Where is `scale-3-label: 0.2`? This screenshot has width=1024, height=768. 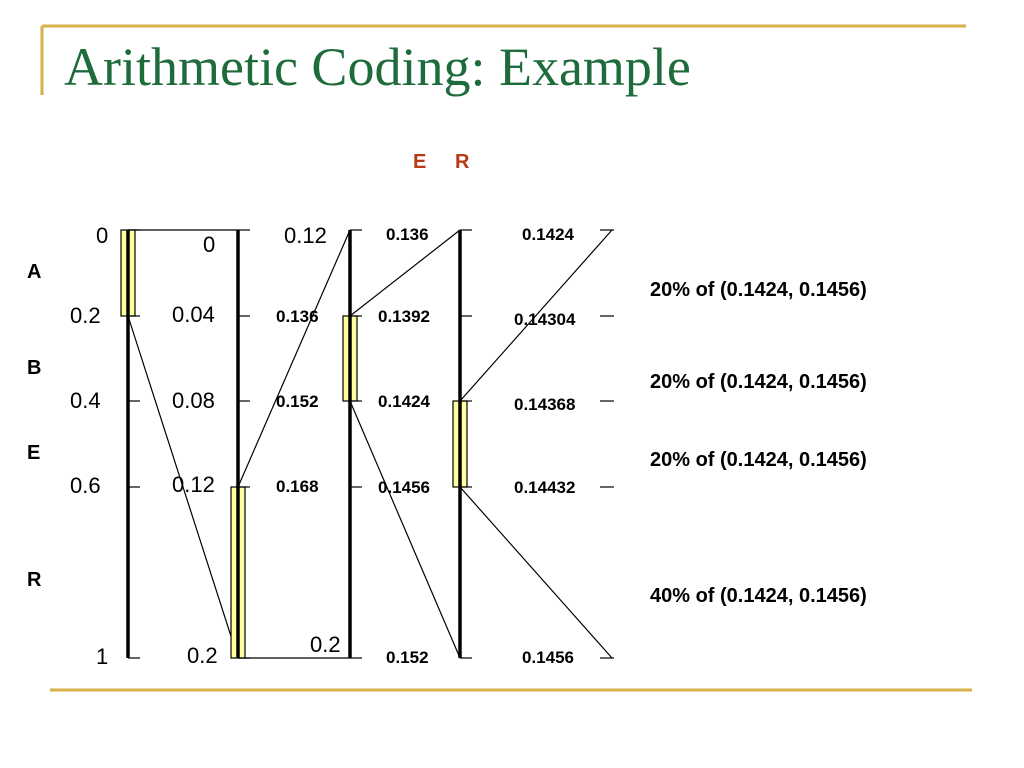
scale-3-label: 0.2 is located at coordinates (325, 644).